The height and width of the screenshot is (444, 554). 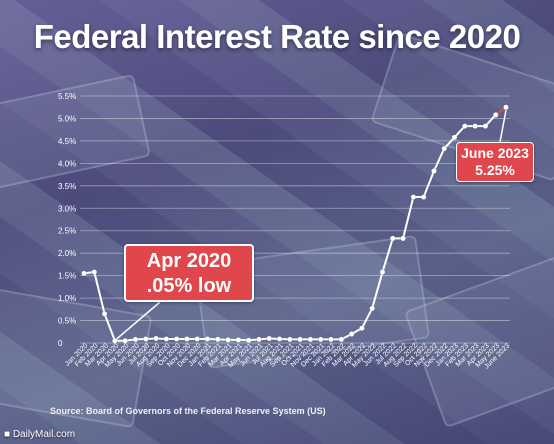 What do you see at coordinates (67, 118) in the screenshot?
I see `y-tick-label: 5.0%` at bounding box center [67, 118].